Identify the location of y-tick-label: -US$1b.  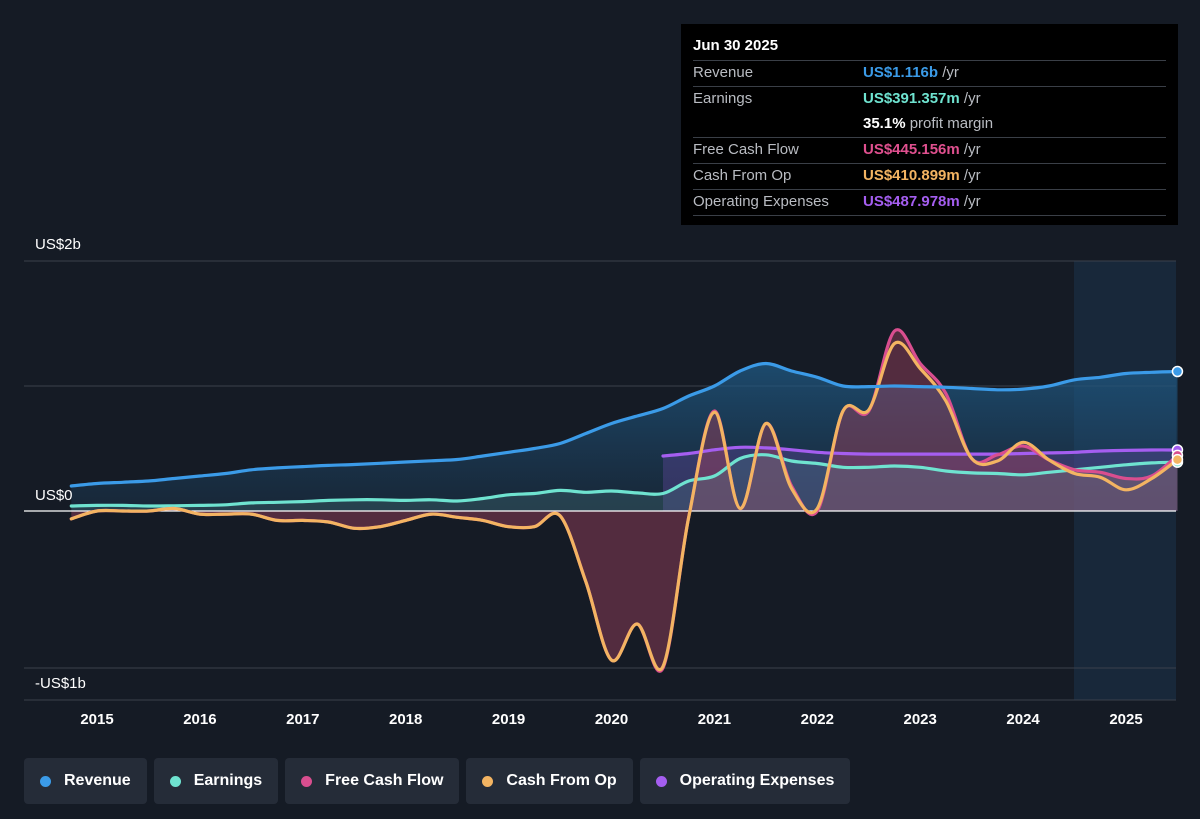
(60, 683).